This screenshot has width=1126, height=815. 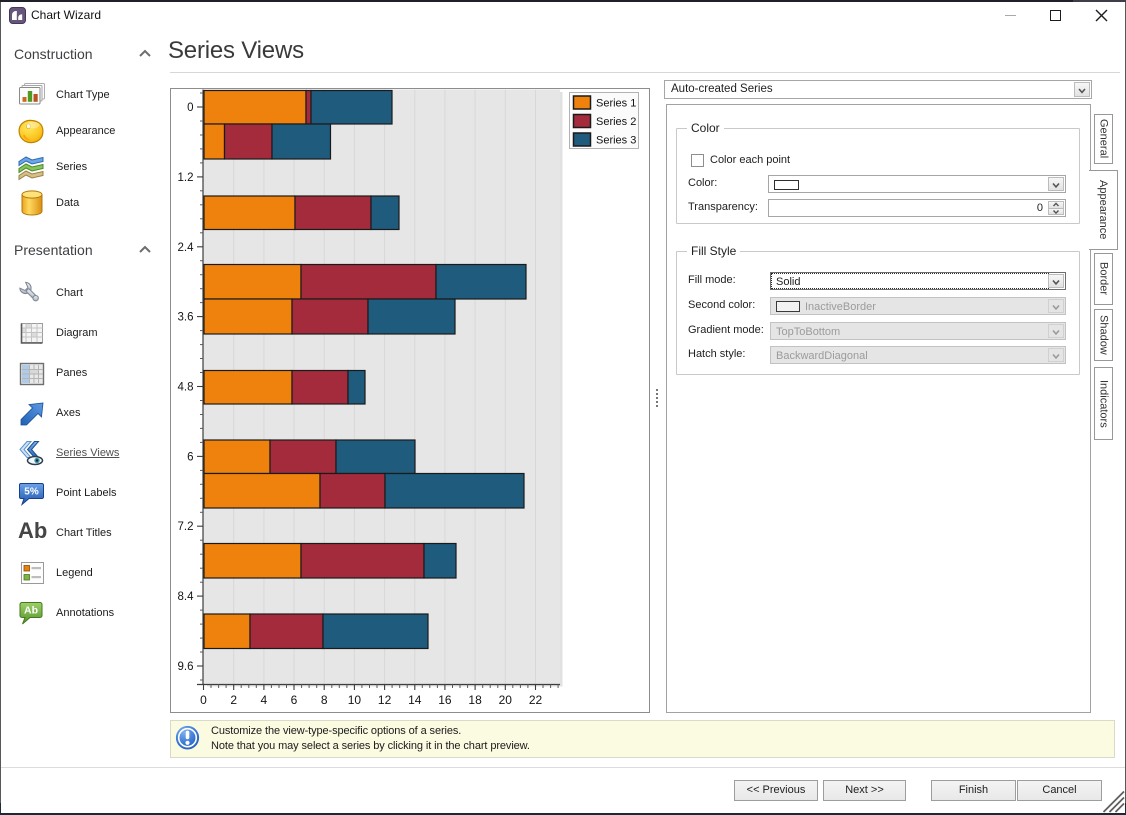 I want to click on svg-text: 2.4, so click(x=186, y=248).